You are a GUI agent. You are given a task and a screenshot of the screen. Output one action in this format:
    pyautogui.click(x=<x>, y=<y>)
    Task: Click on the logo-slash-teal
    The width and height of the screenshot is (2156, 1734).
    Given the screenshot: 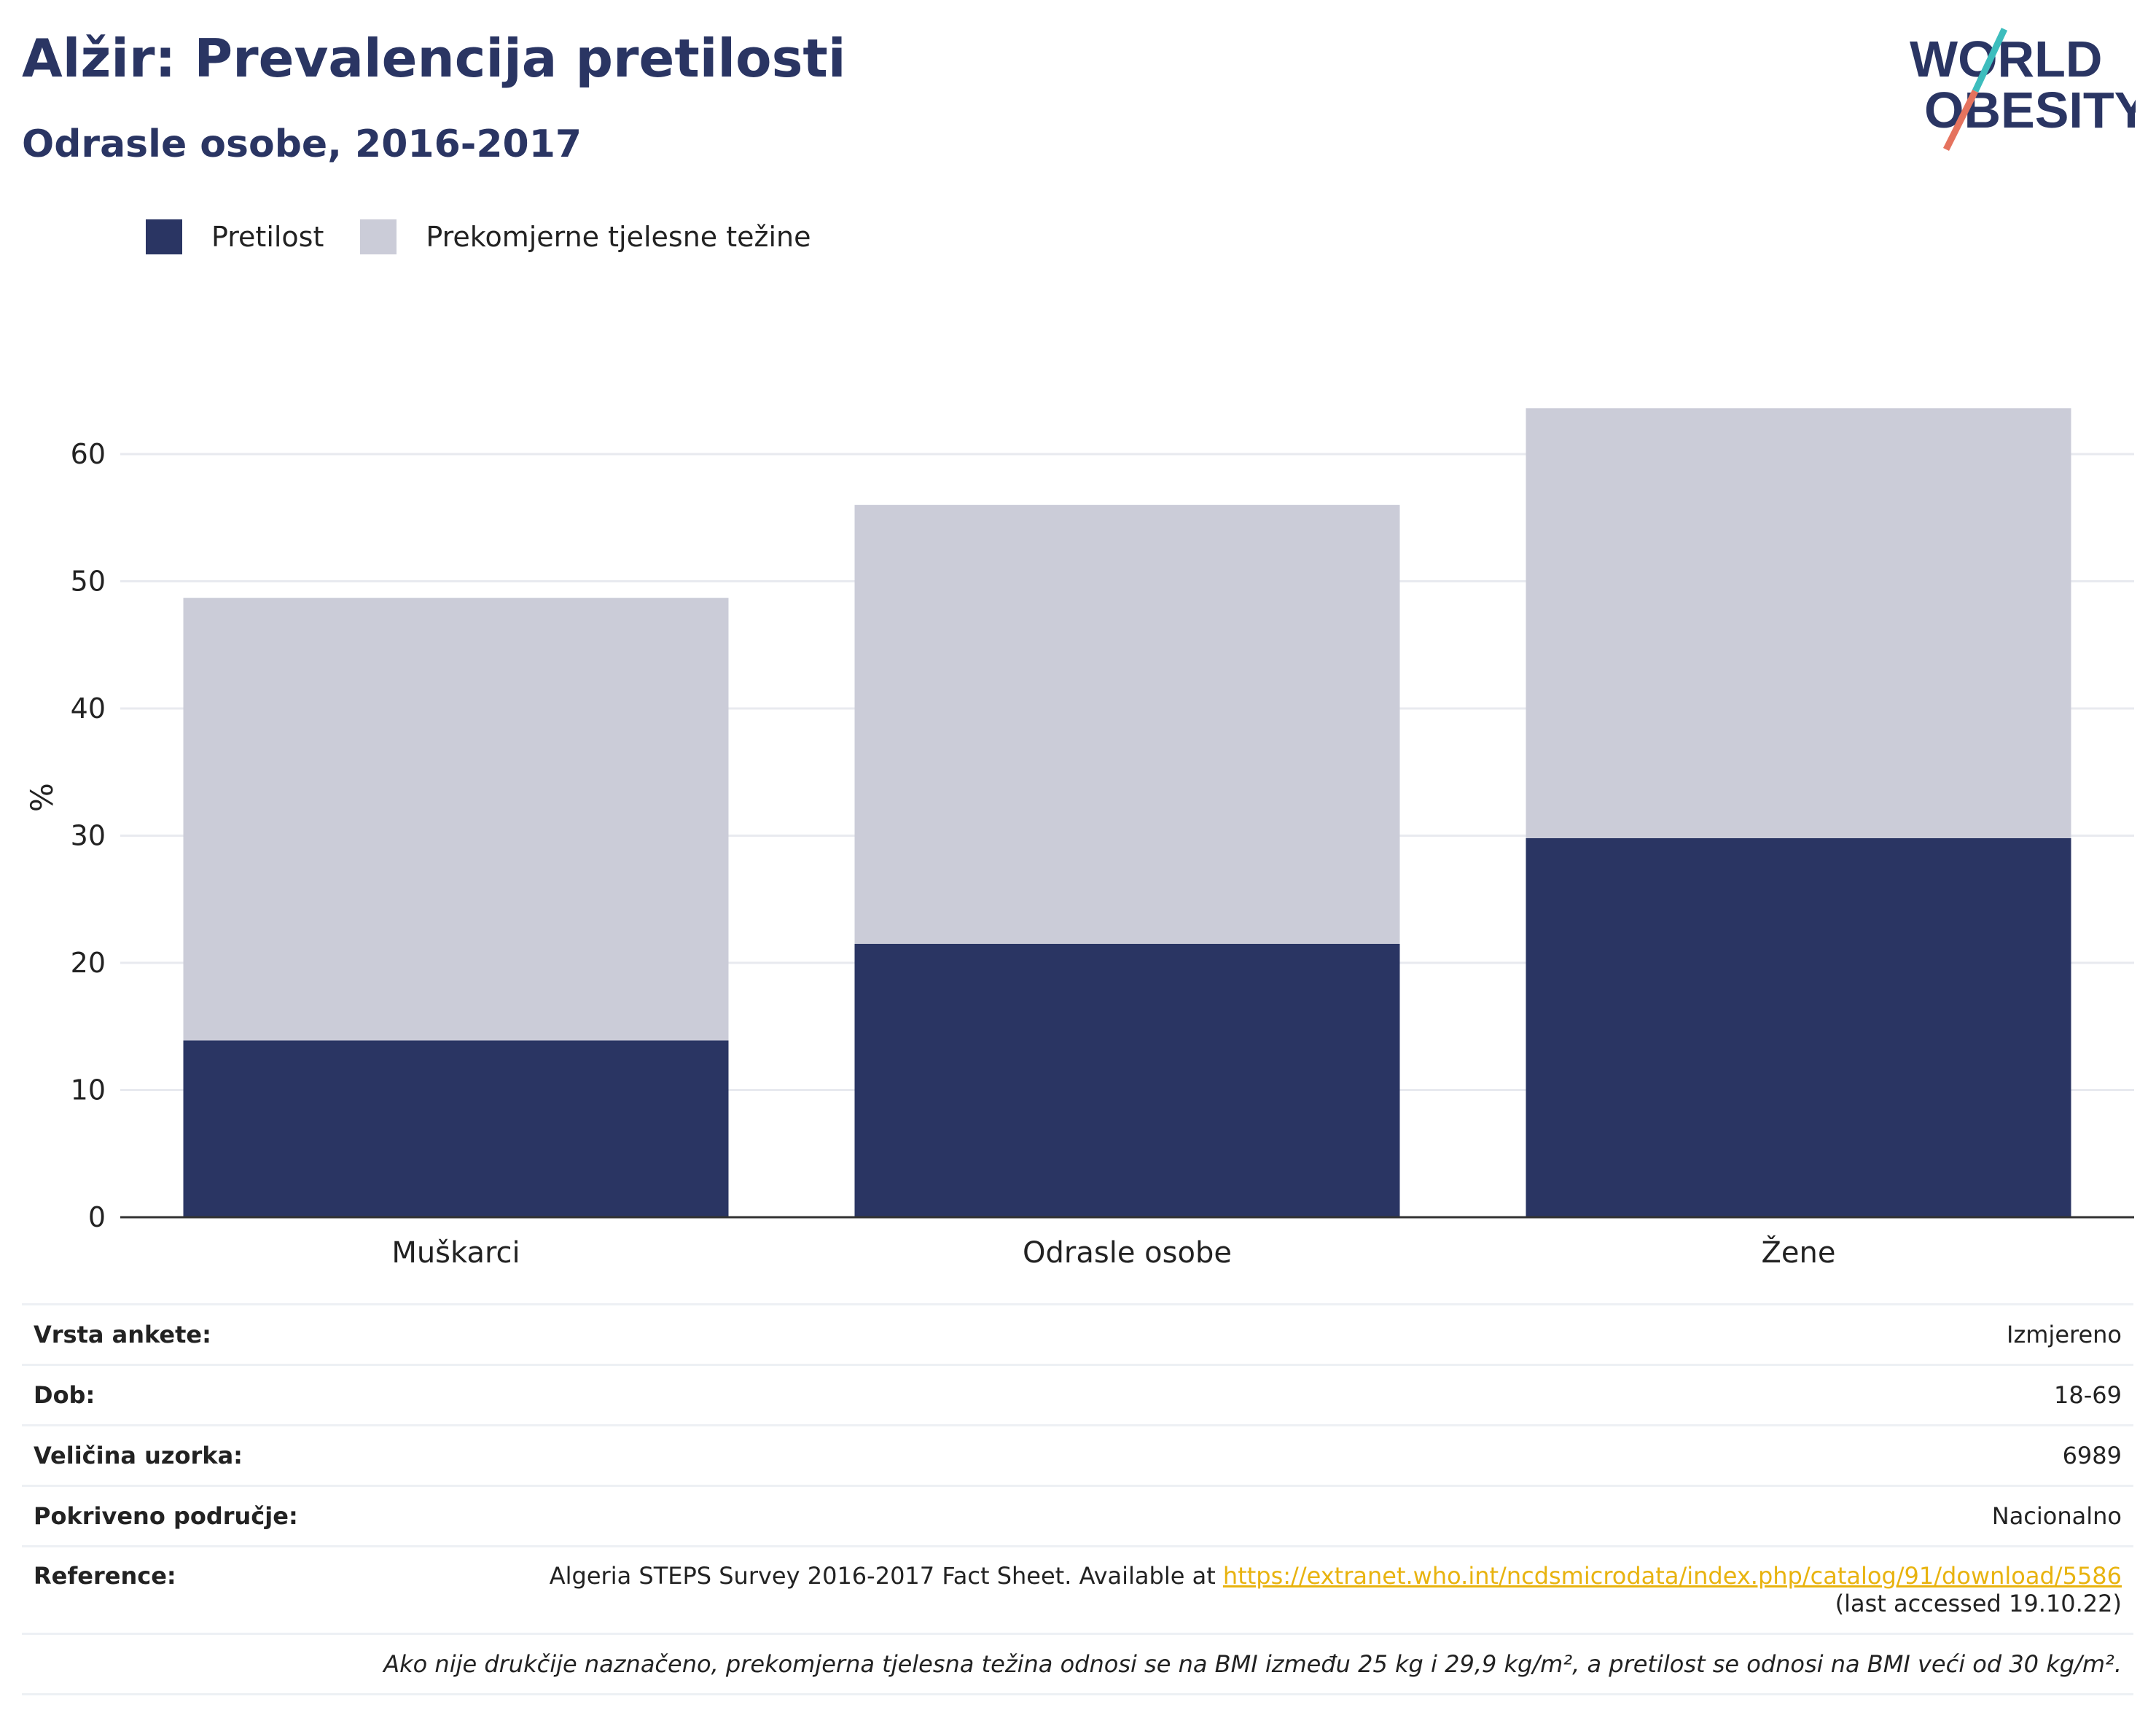 What is the action you would take?
    pyautogui.click(x=1990, y=60)
    